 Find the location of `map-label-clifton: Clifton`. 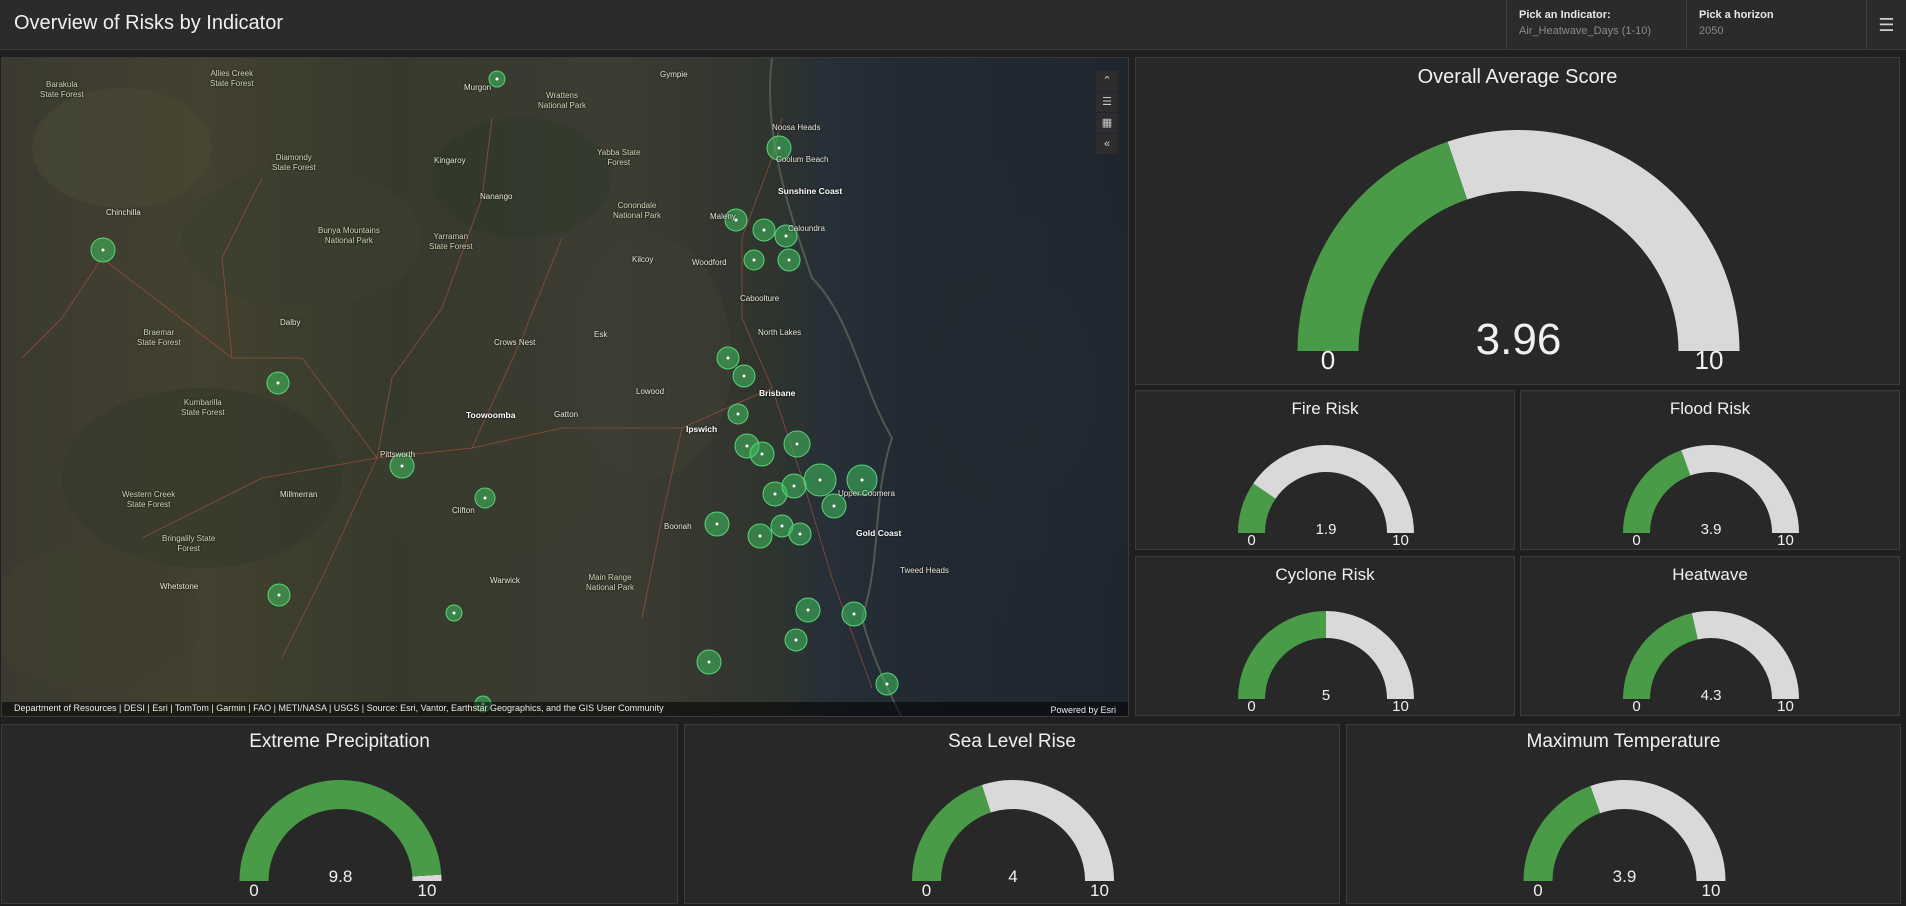

map-label-clifton: Clifton is located at coordinates (463, 510).